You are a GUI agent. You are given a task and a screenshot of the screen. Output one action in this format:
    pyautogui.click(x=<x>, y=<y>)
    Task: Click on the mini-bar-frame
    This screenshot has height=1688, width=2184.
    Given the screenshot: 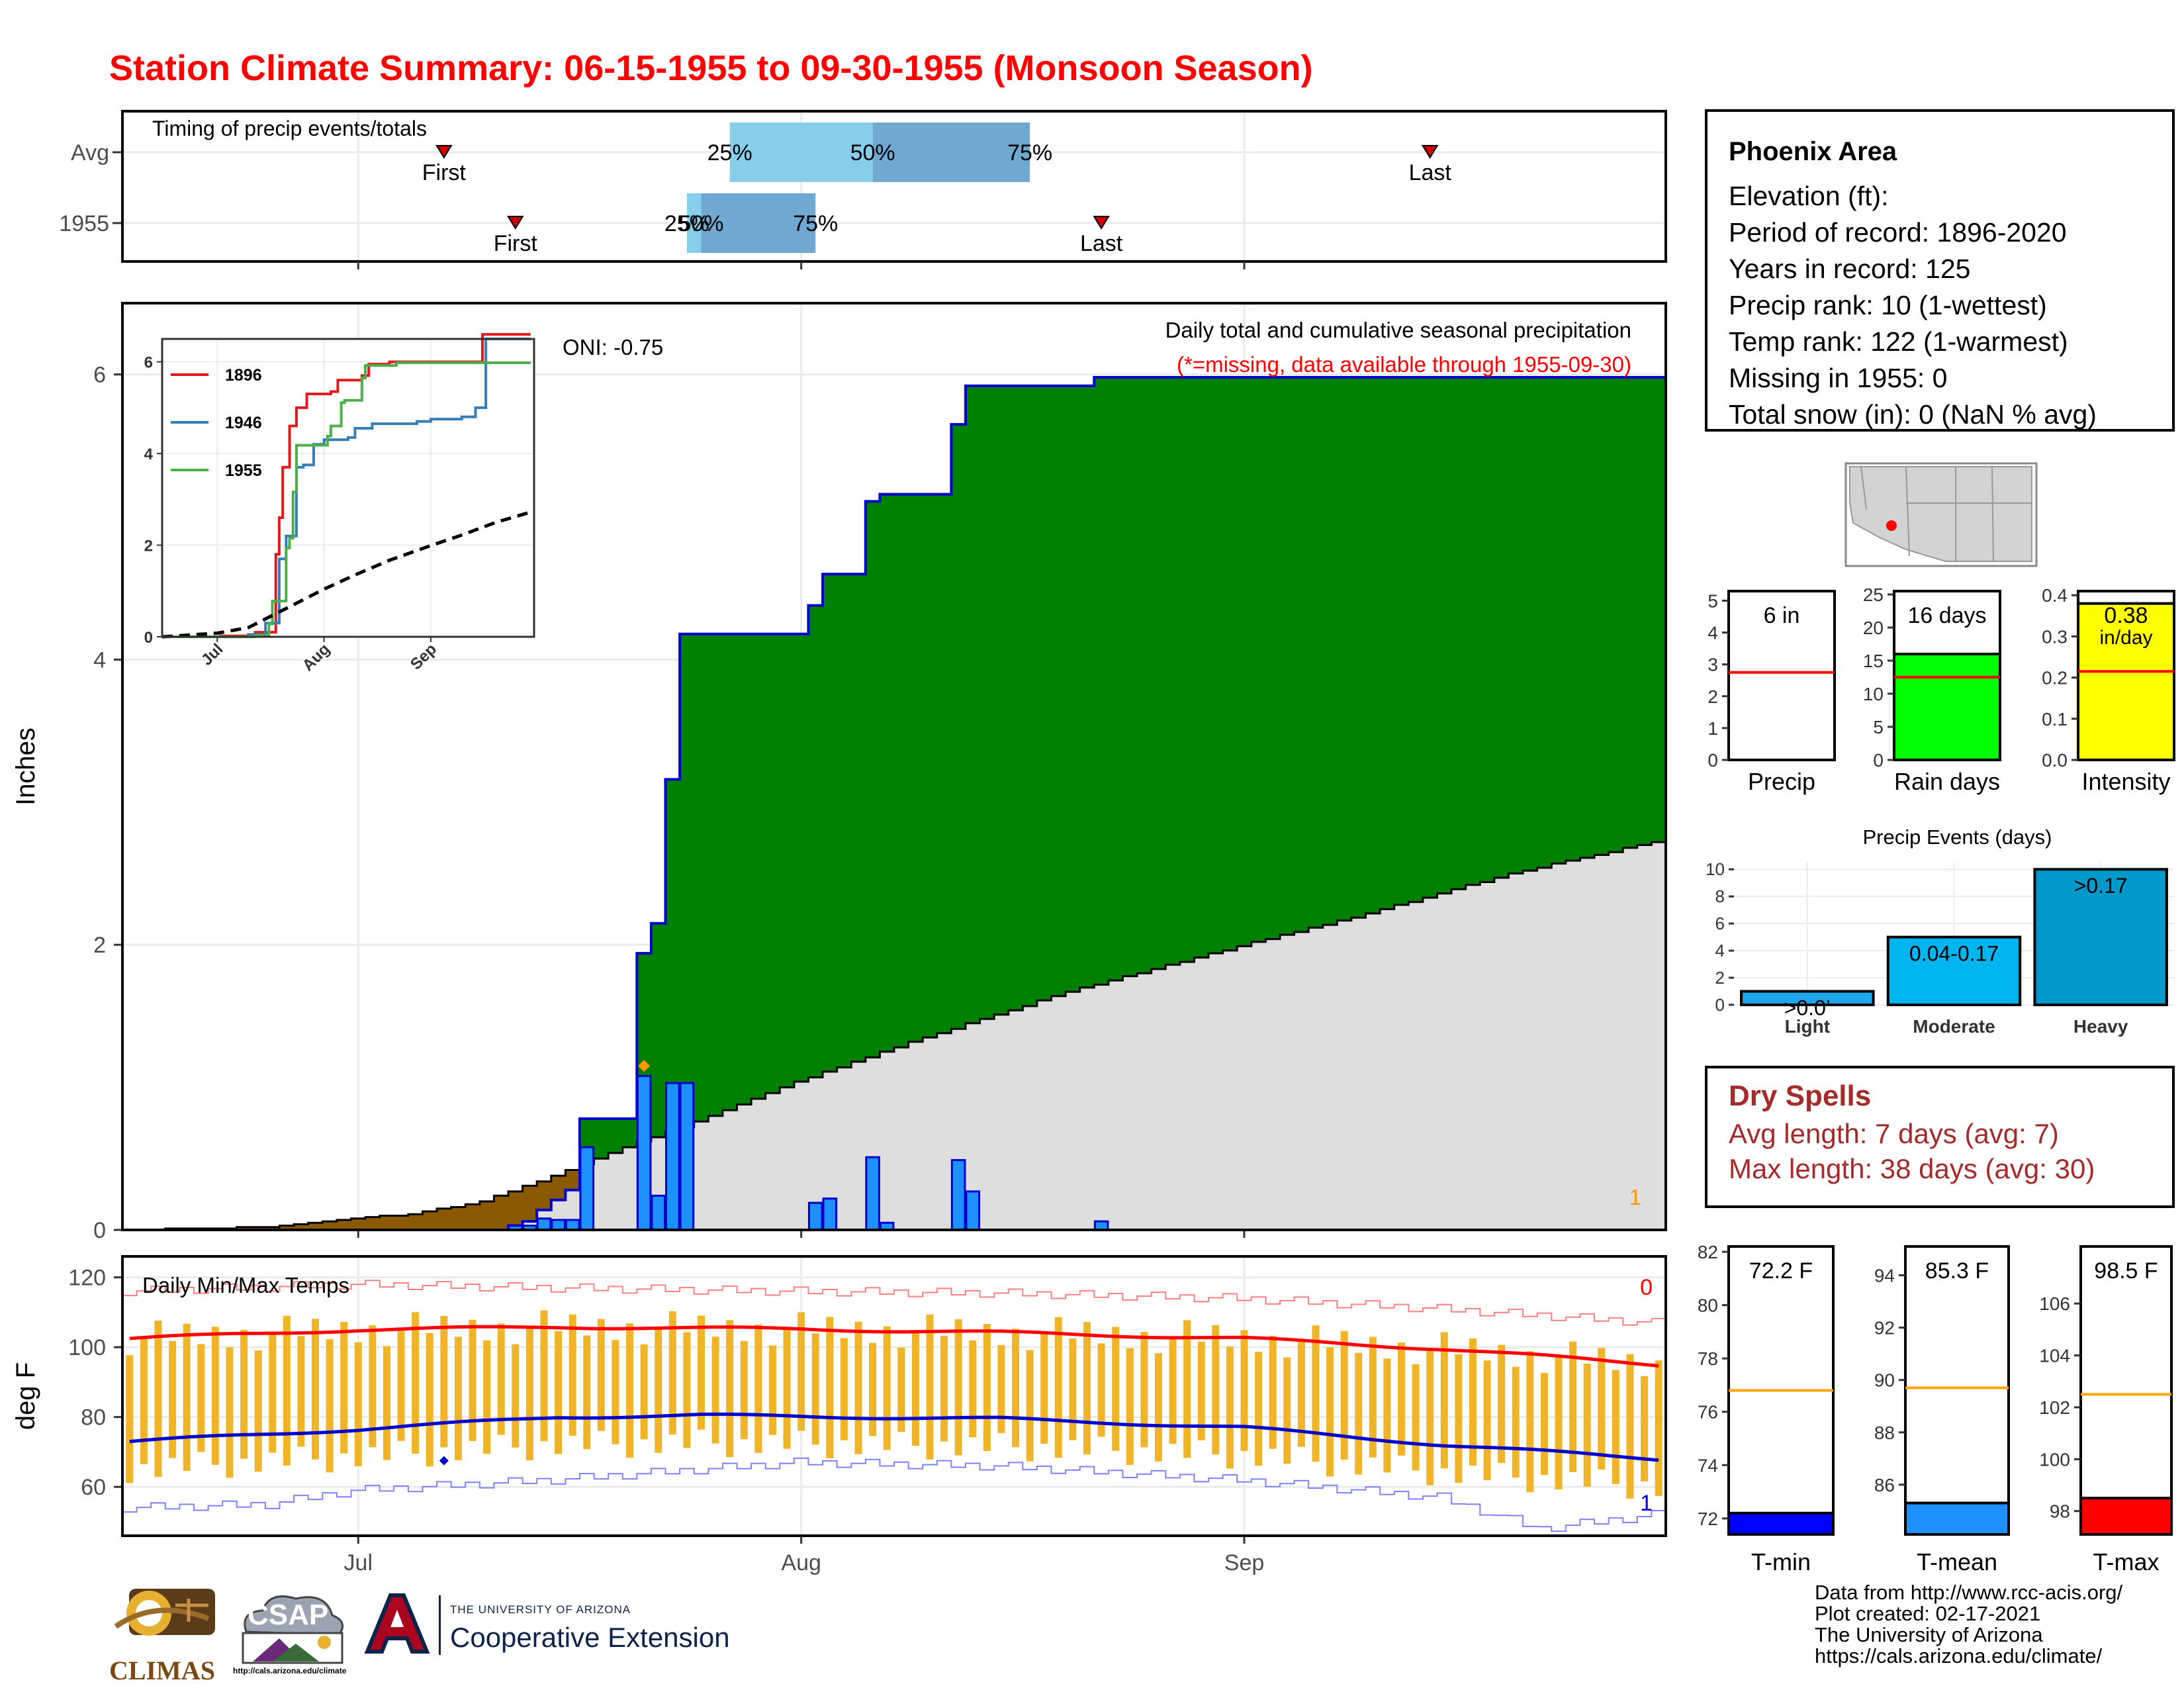 What is the action you would take?
    pyautogui.click(x=1781, y=675)
    